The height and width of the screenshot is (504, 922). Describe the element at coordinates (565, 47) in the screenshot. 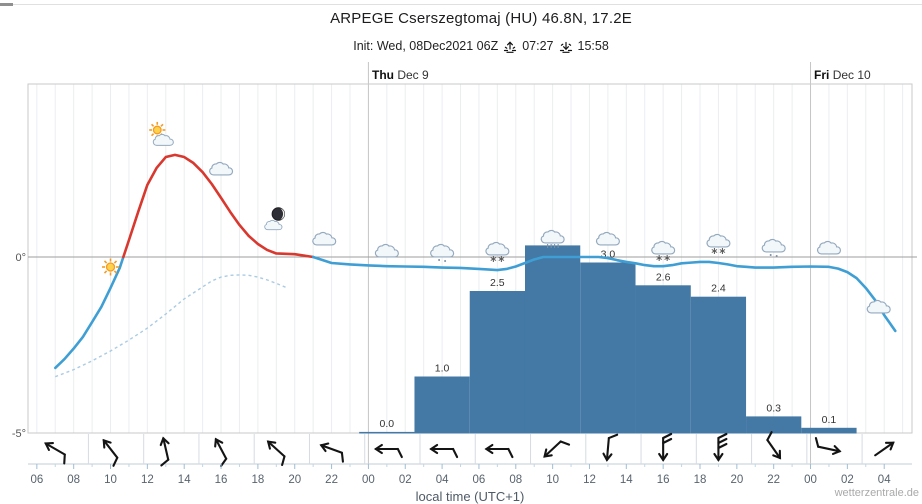

I see `sunset-icon` at that location.